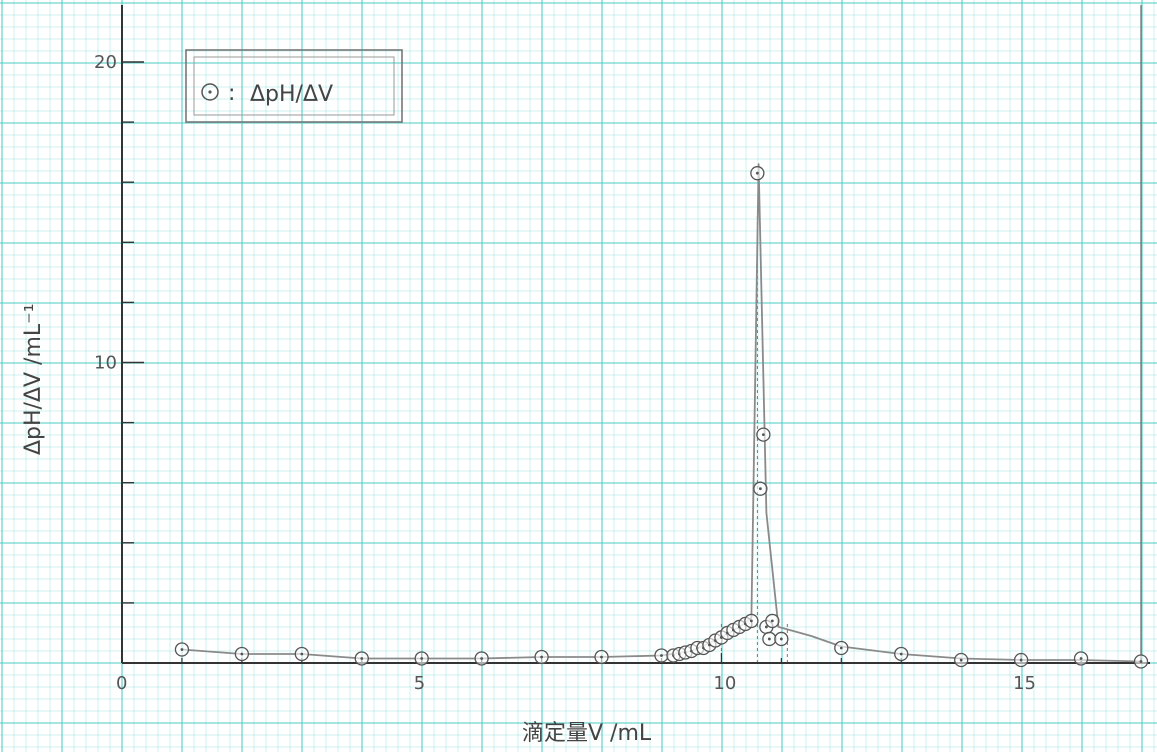  I want to click on legend-marker-dot, so click(210, 92).